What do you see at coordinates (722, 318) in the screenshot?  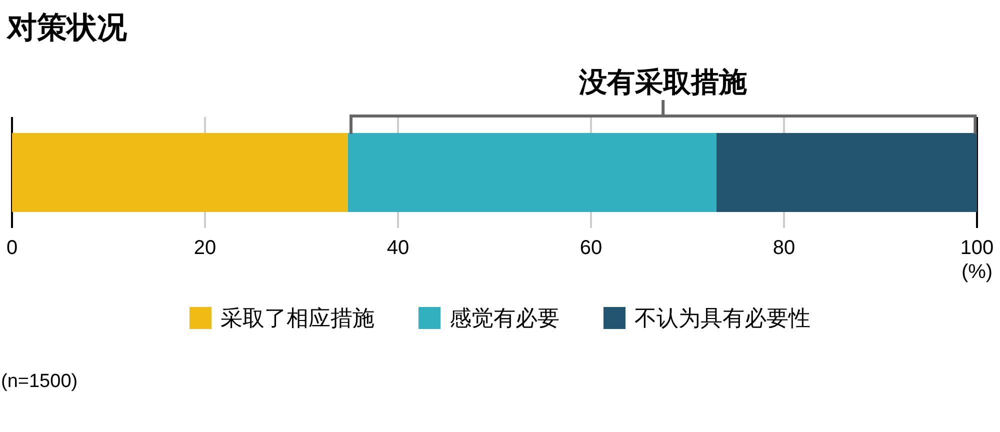 I see `legend-label: 不认为具有必要性` at bounding box center [722, 318].